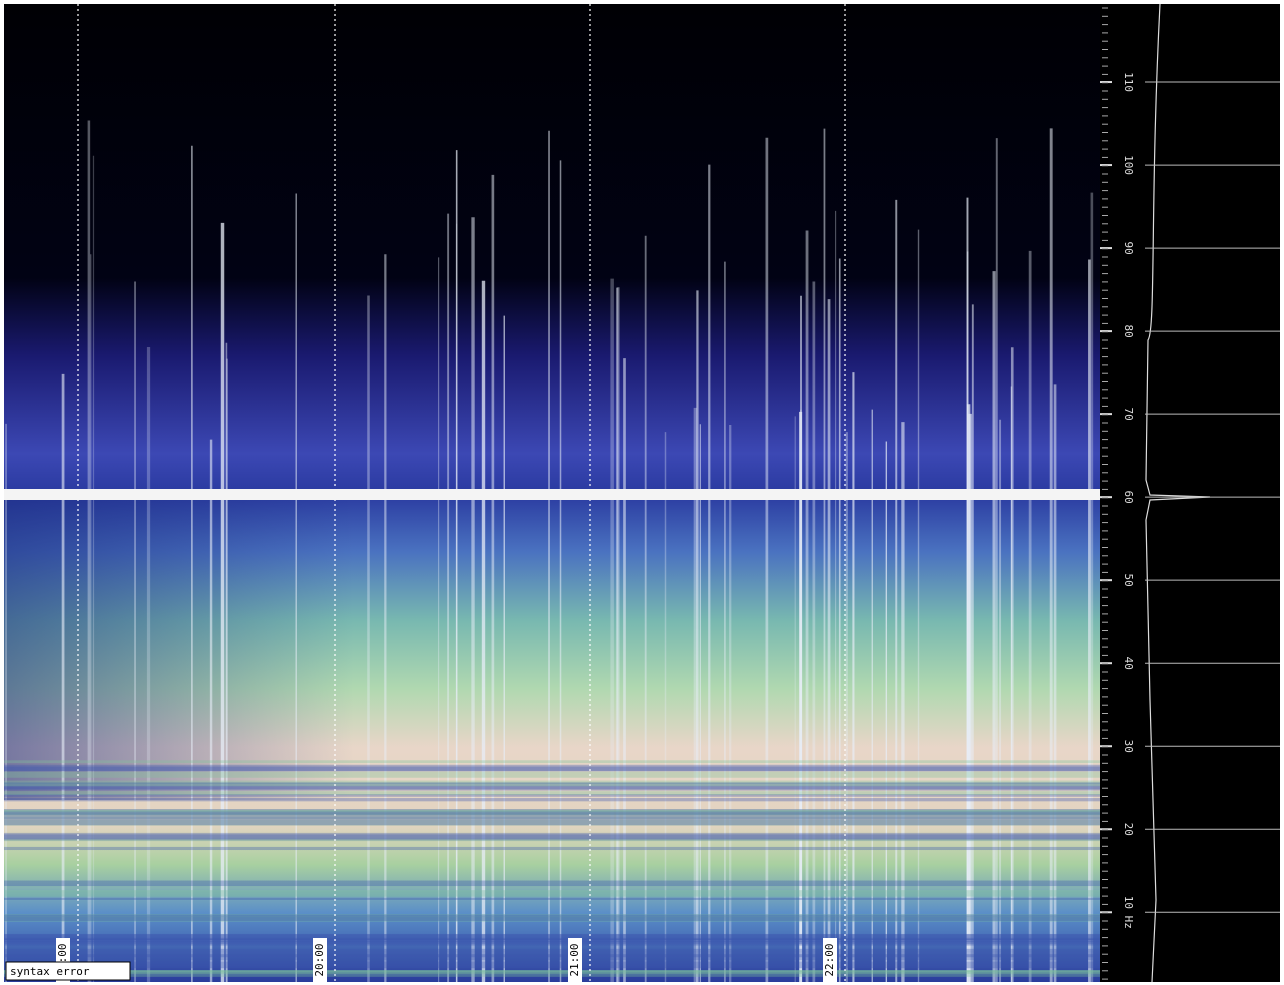 The image size is (1284, 985). I want to click on axis-panel, so click(1190, 493).